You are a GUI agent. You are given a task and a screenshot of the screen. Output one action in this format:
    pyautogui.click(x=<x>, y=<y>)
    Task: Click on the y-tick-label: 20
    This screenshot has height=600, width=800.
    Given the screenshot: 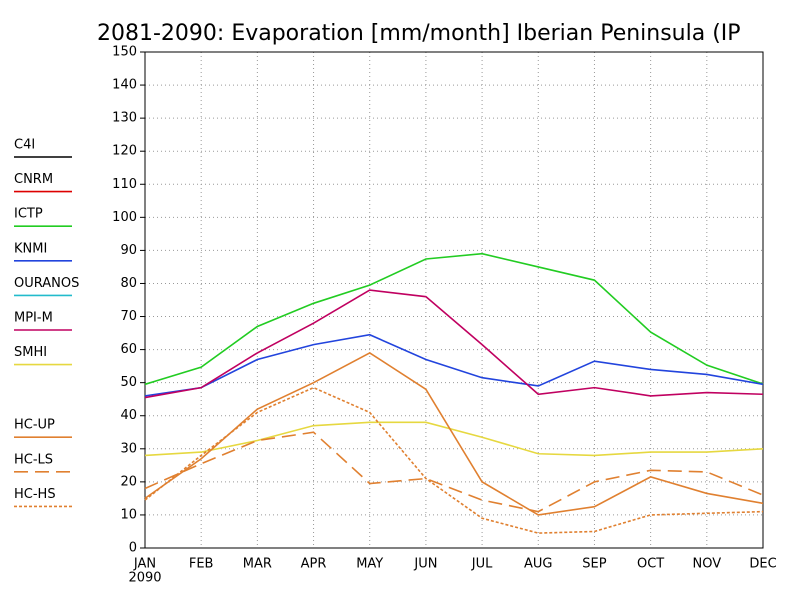 What is the action you would take?
    pyautogui.click(x=128, y=481)
    